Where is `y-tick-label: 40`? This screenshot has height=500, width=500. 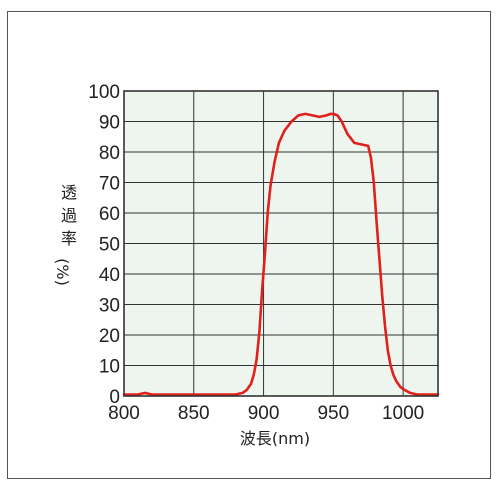
y-tick-label: 40 is located at coordinates (109, 275).